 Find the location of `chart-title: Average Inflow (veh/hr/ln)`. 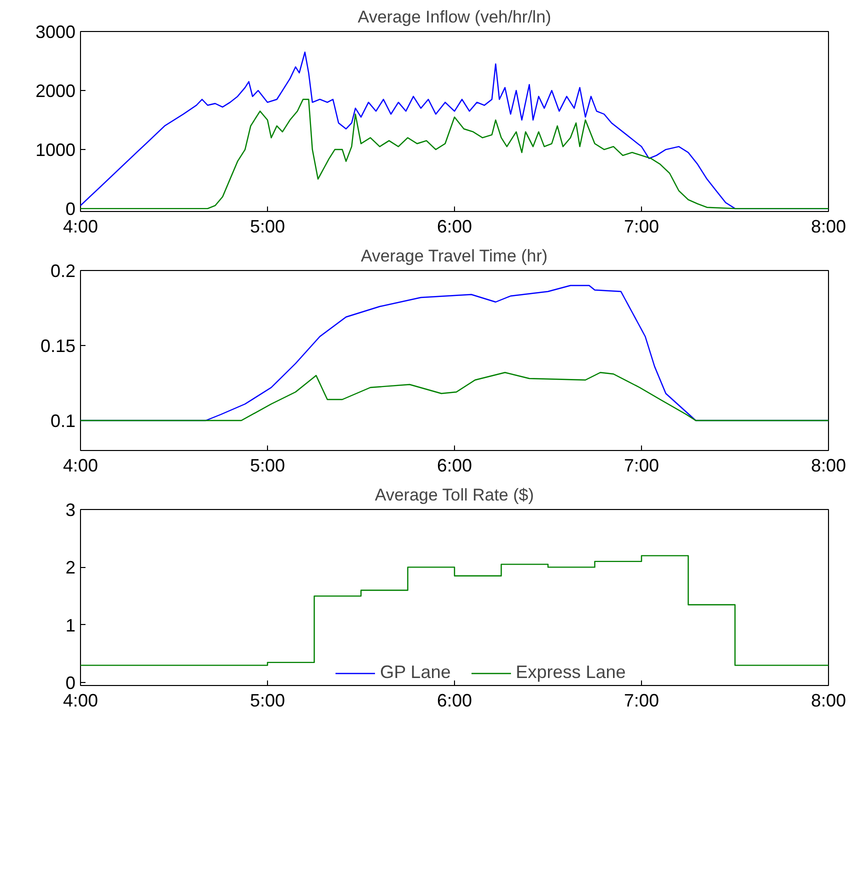

chart-title: Average Inflow (veh/hr/ln) is located at coordinates (455, 17).